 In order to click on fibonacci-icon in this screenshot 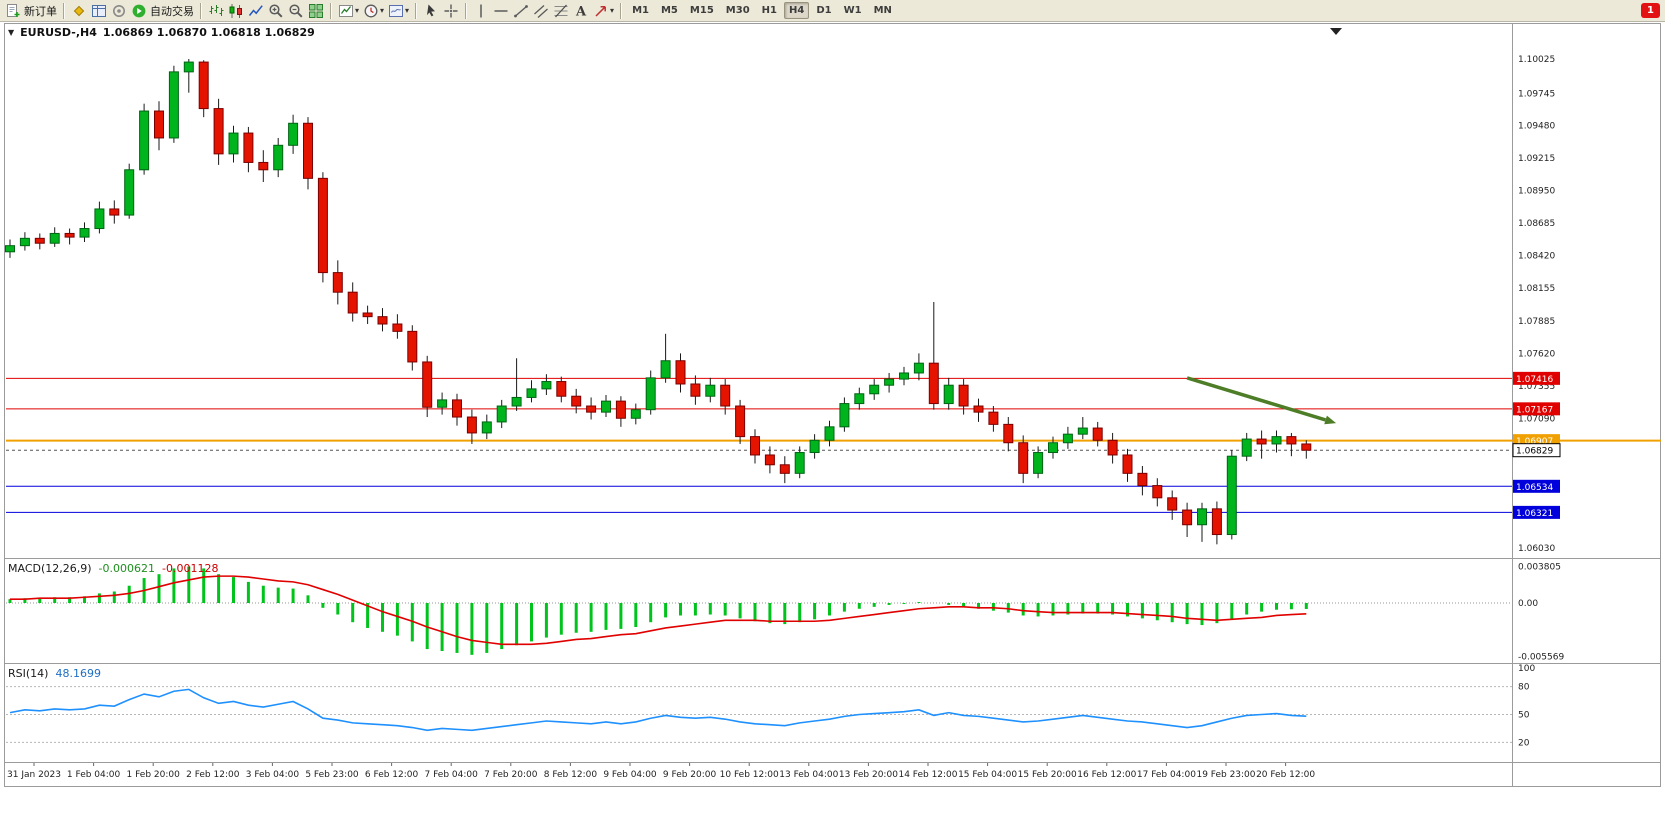, I will do `click(561, 11)`.